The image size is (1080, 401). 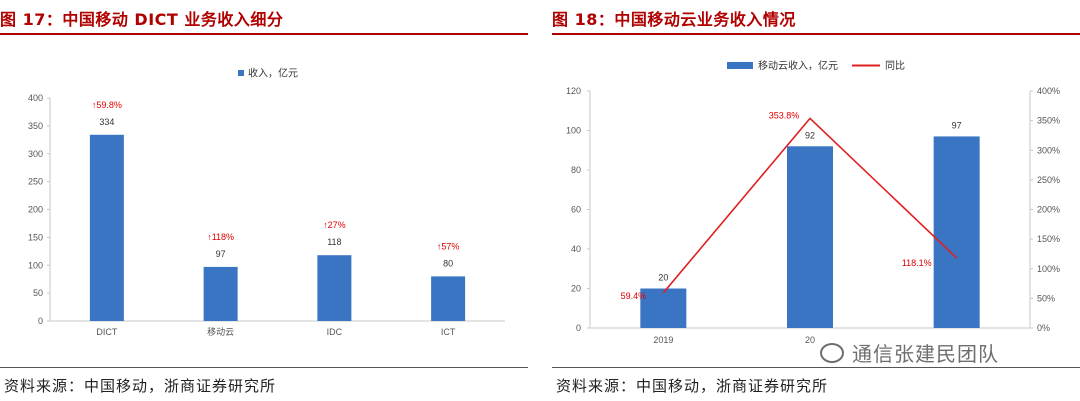 What do you see at coordinates (1046, 298) in the screenshot?
I see `y2-tick-label: 50%` at bounding box center [1046, 298].